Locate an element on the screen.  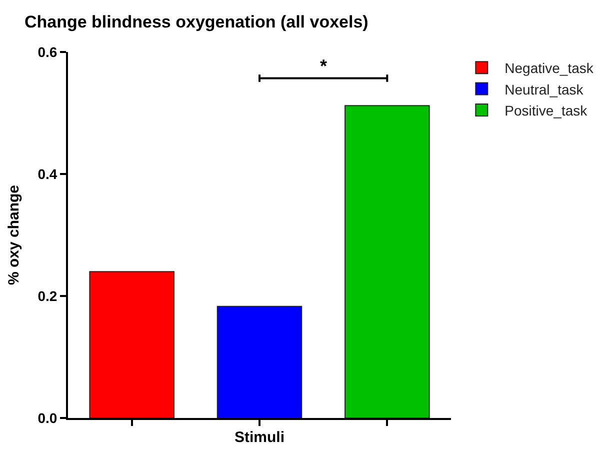
x-axis-title: Stimuli is located at coordinates (259, 437).